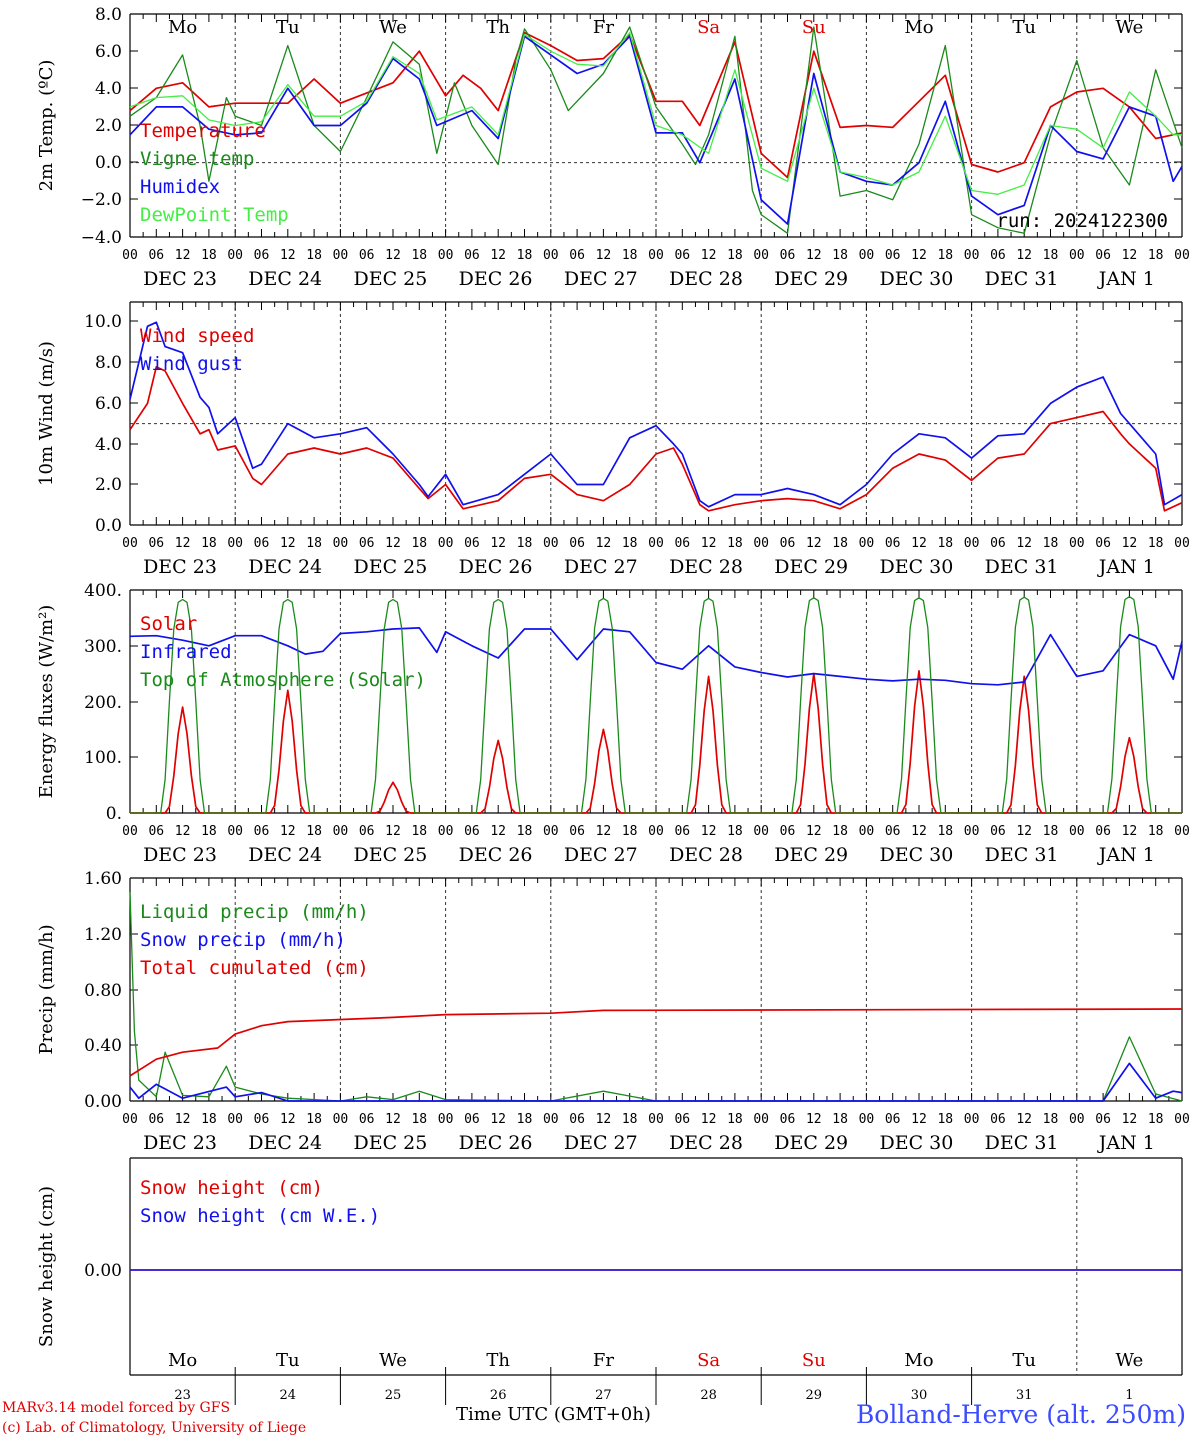  What do you see at coordinates (103, 935) in the screenshot?
I see `y-tick-label: 1.20` at bounding box center [103, 935].